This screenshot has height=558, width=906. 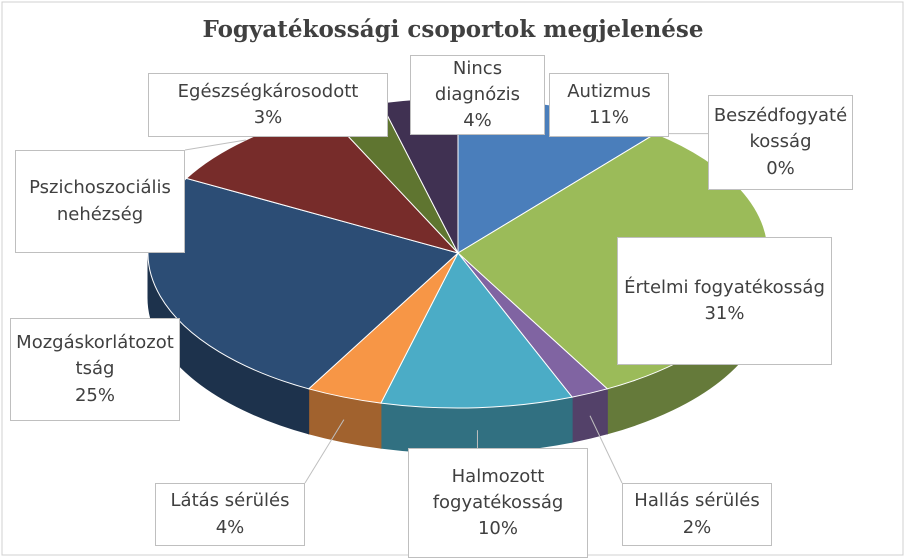 What do you see at coordinates (697, 501) in the screenshot?
I see `label-category: Hallás sérülés` at bounding box center [697, 501].